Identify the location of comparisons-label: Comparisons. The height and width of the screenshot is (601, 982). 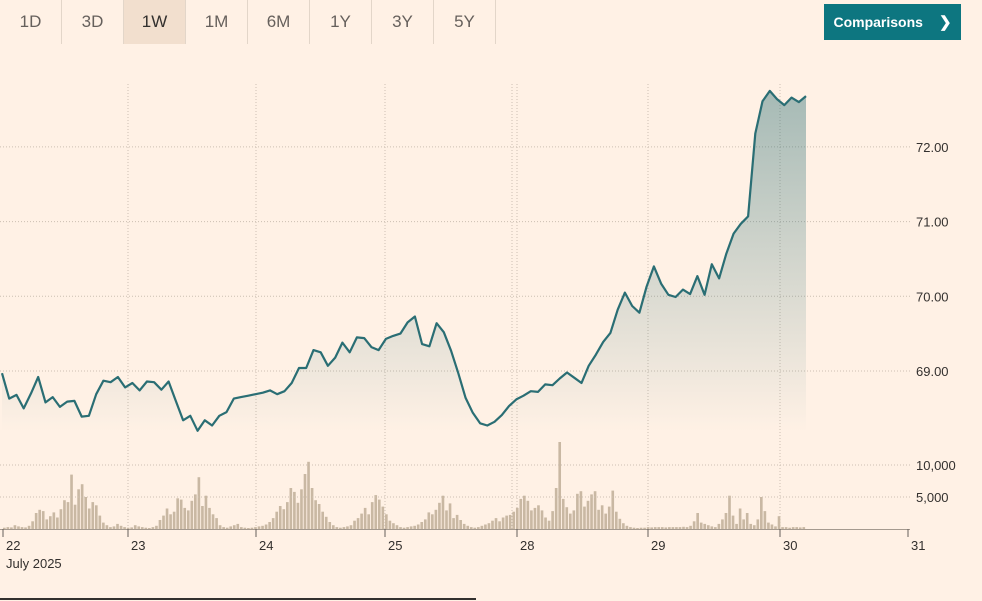
(878, 22).